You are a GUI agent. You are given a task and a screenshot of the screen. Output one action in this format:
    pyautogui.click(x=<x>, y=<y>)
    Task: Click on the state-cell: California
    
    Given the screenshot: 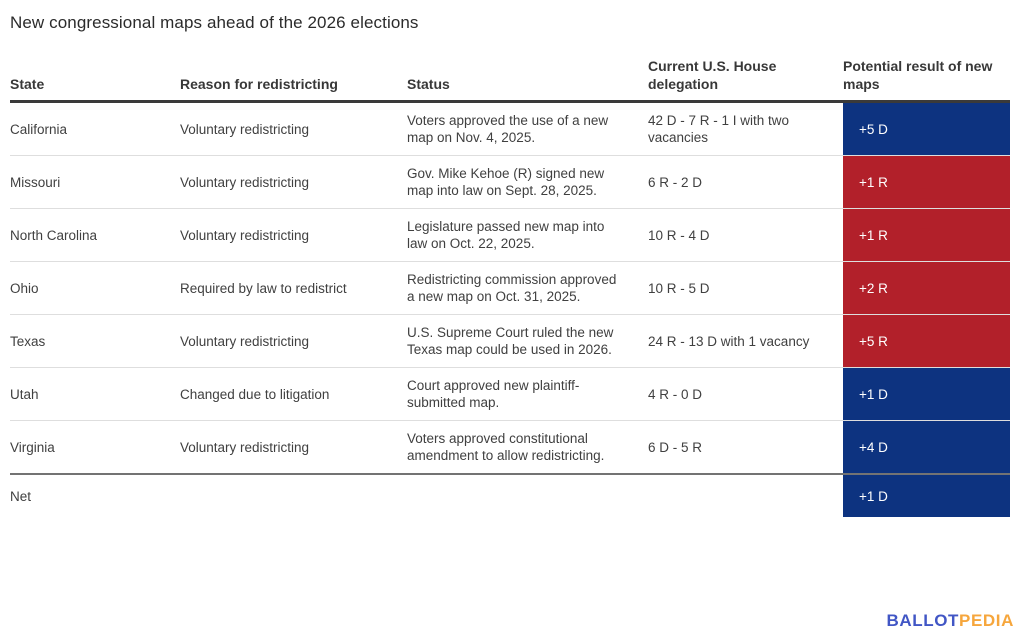 What is the action you would take?
    pyautogui.click(x=39, y=129)
    